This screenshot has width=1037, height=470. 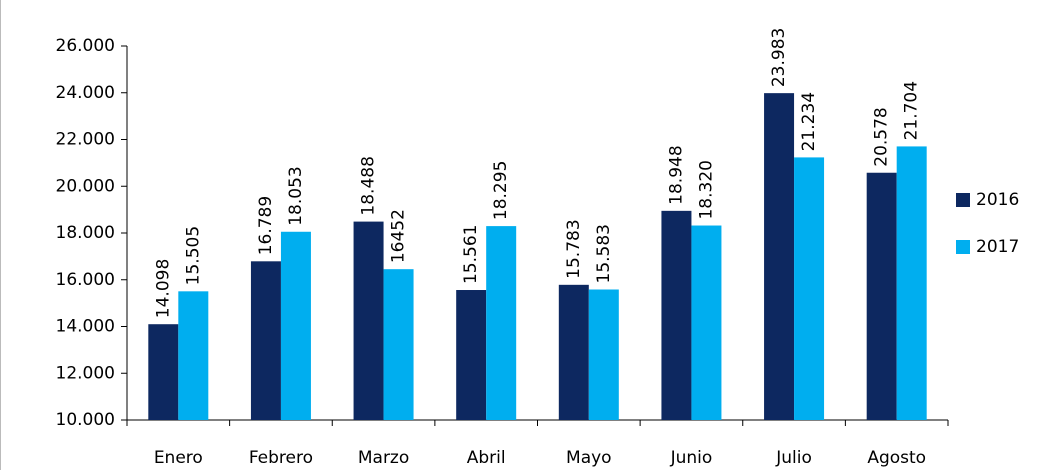 I want to click on data-label: 18.295, so click(x=501, y=190).